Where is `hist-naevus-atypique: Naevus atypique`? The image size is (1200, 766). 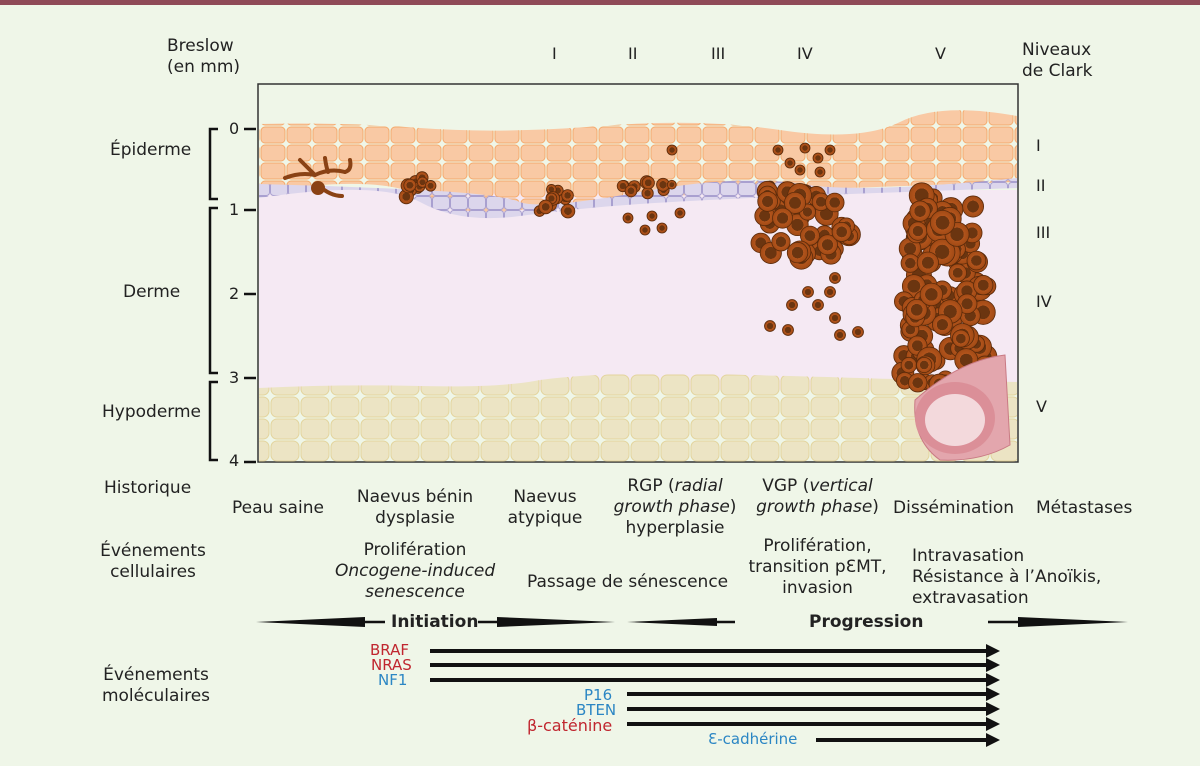 hist-naevus-atypique: Naevus atypique is located at coordinates (545, 508).